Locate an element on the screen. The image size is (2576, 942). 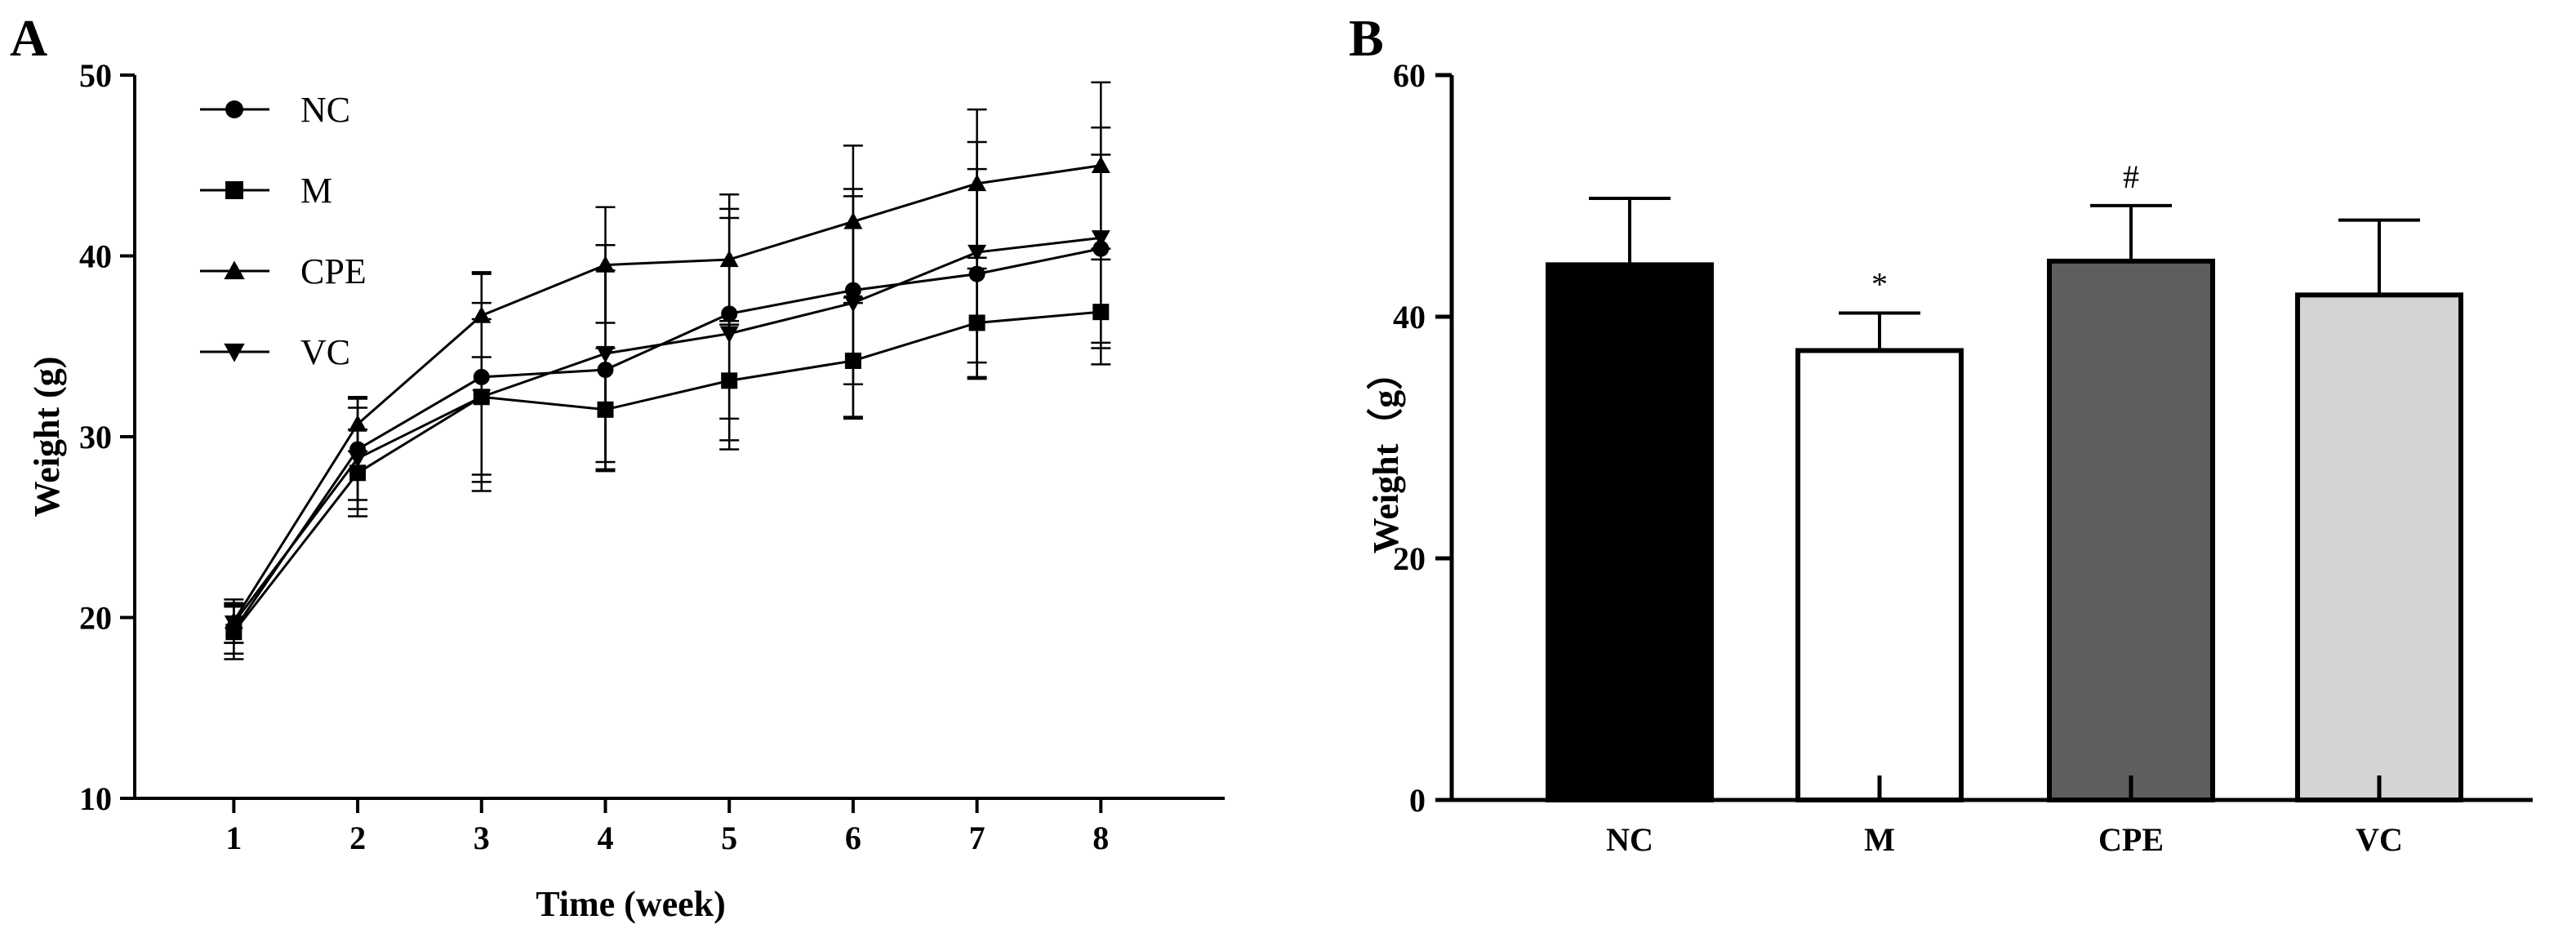
panel-a-y-tick-label: 50 is located at coordinates (95, 75).